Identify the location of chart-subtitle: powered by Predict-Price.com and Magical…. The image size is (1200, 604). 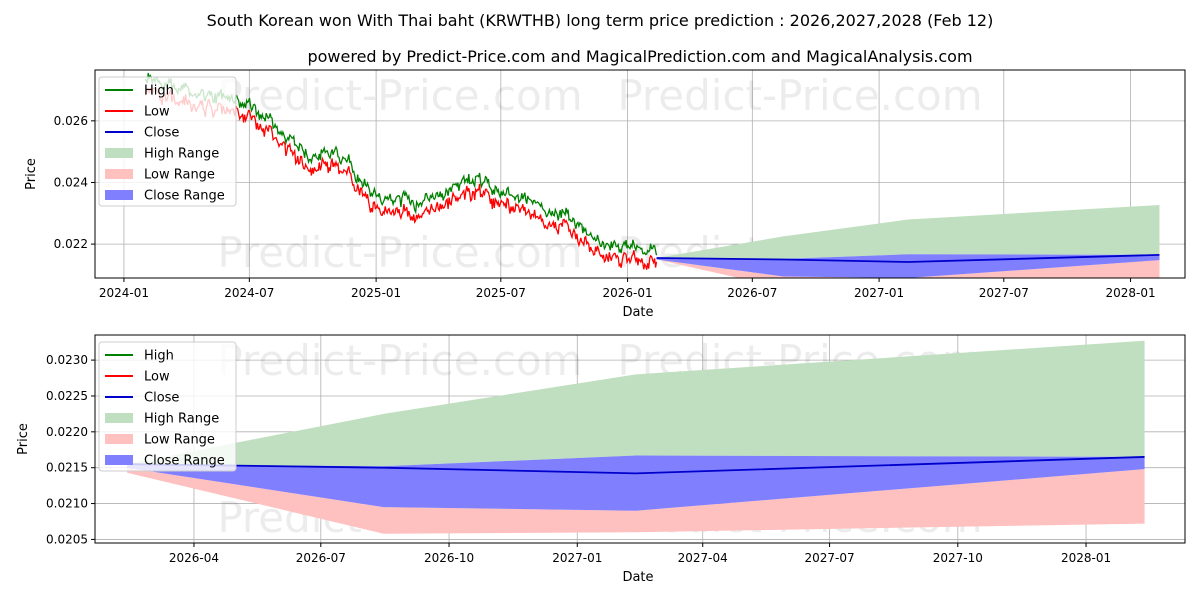
(639, 56).